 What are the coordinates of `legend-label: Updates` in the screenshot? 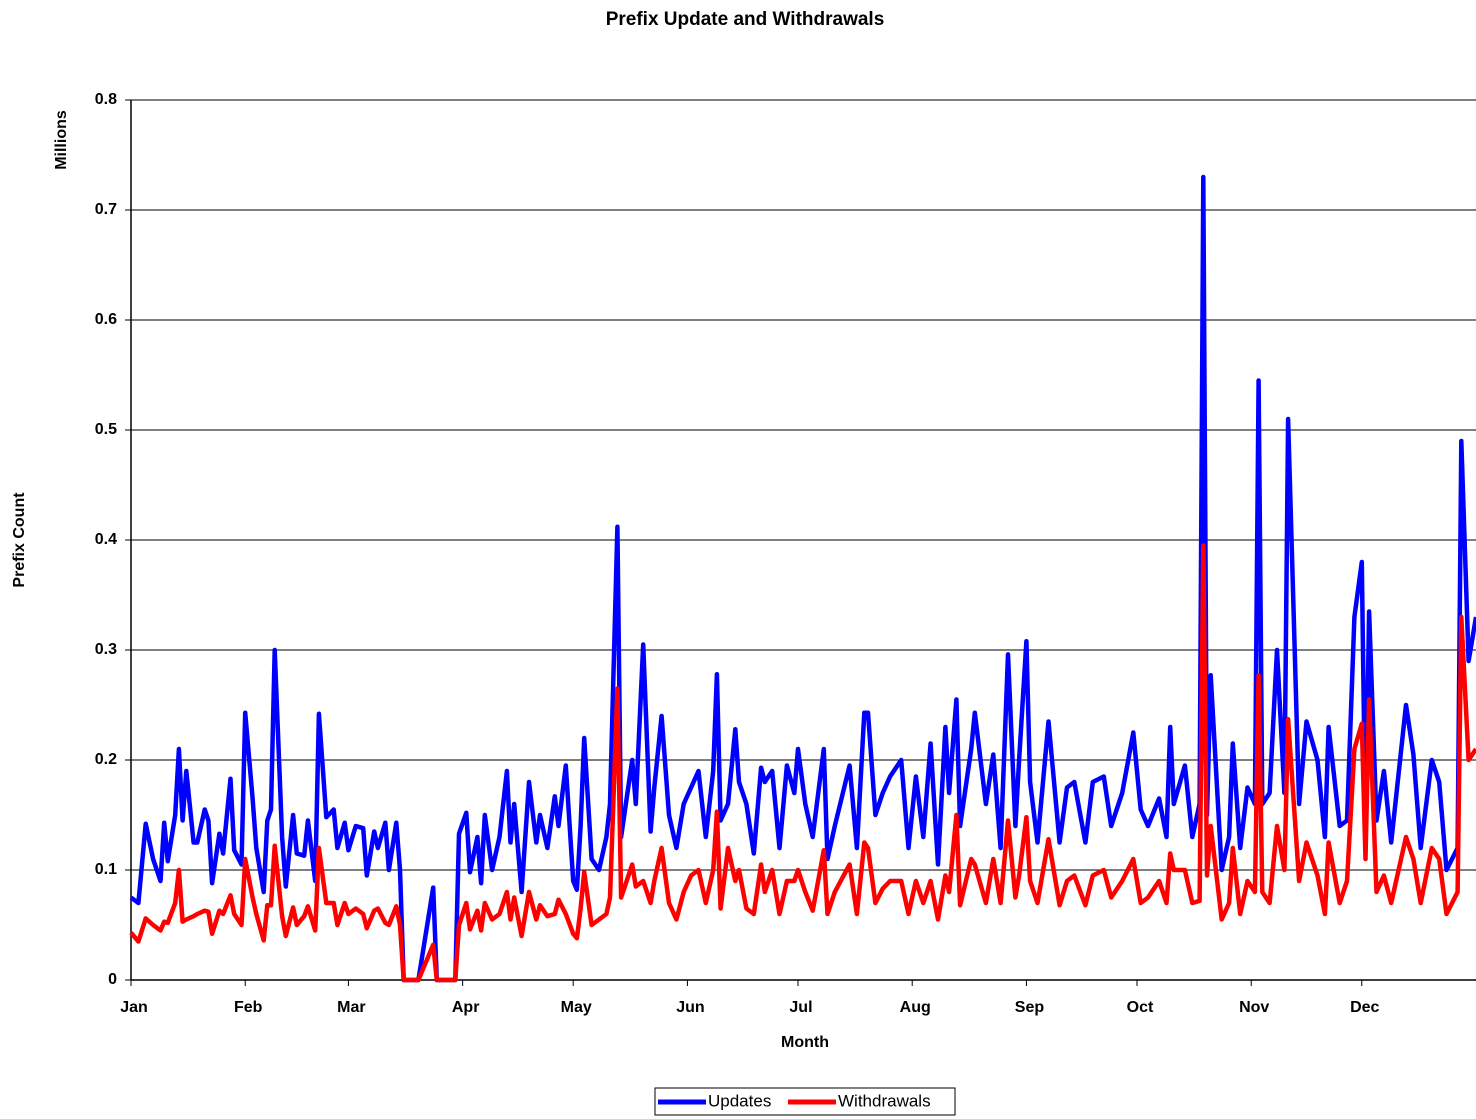 It's located at (739, 1100).